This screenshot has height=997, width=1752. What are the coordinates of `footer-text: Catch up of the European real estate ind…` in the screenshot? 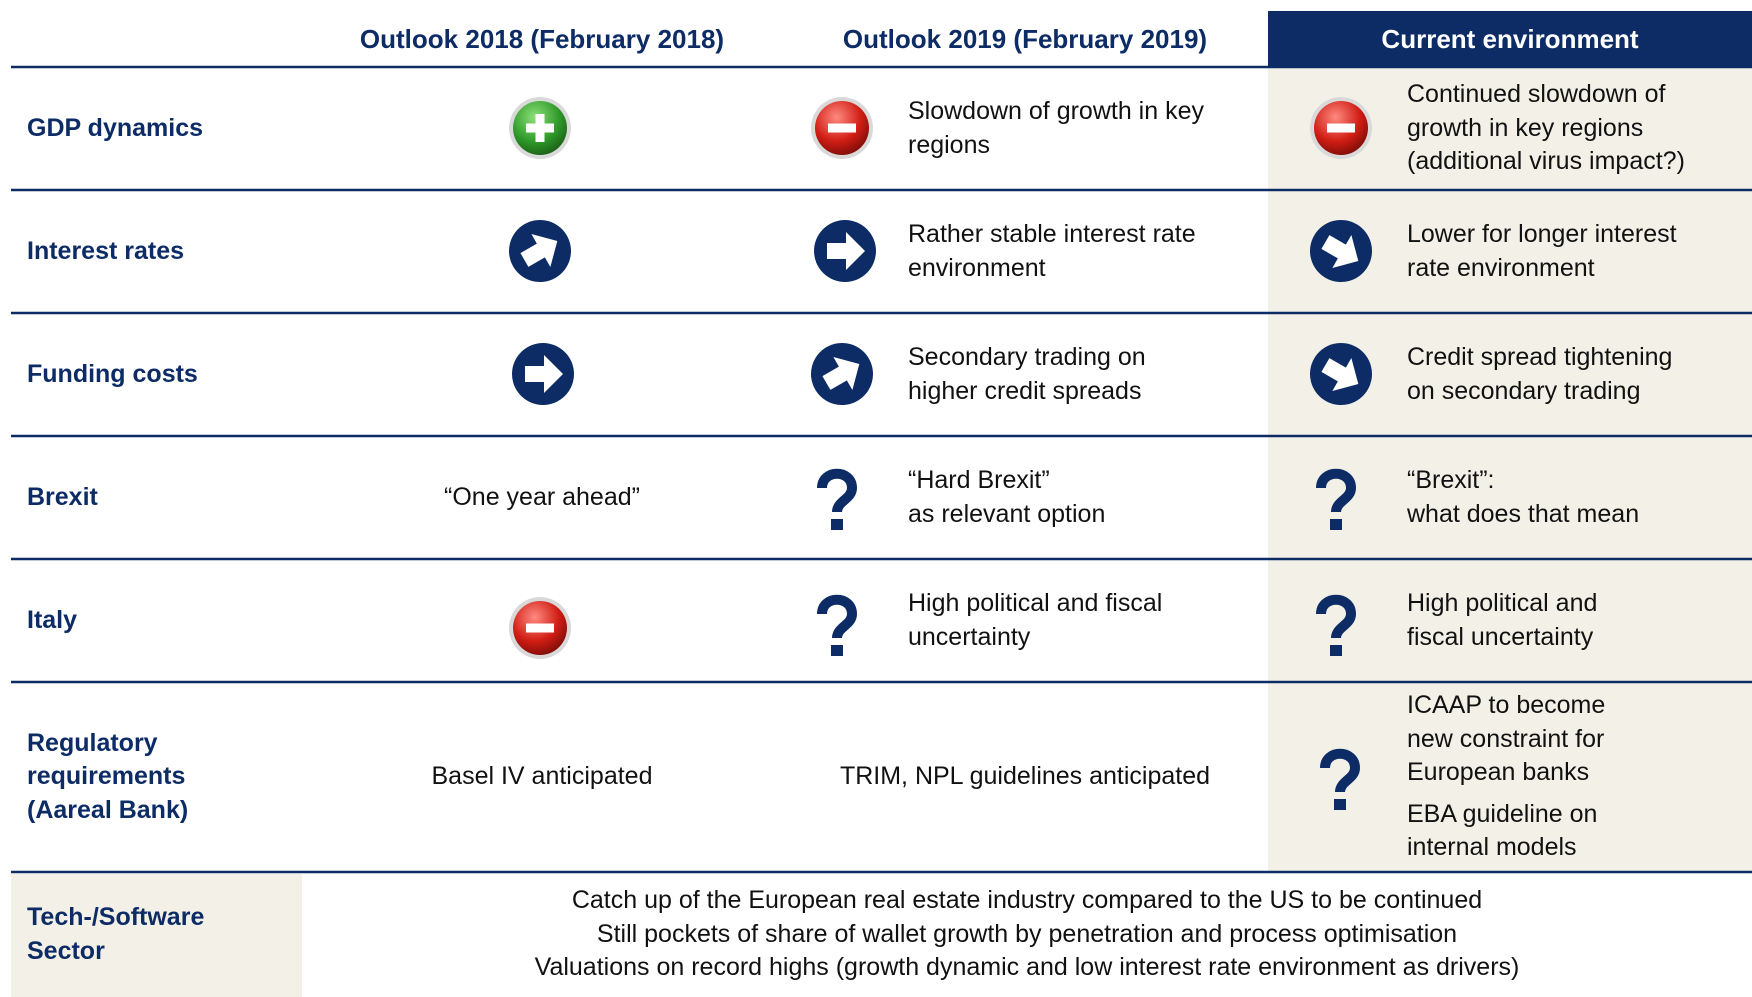 It's located at (1027, 934).